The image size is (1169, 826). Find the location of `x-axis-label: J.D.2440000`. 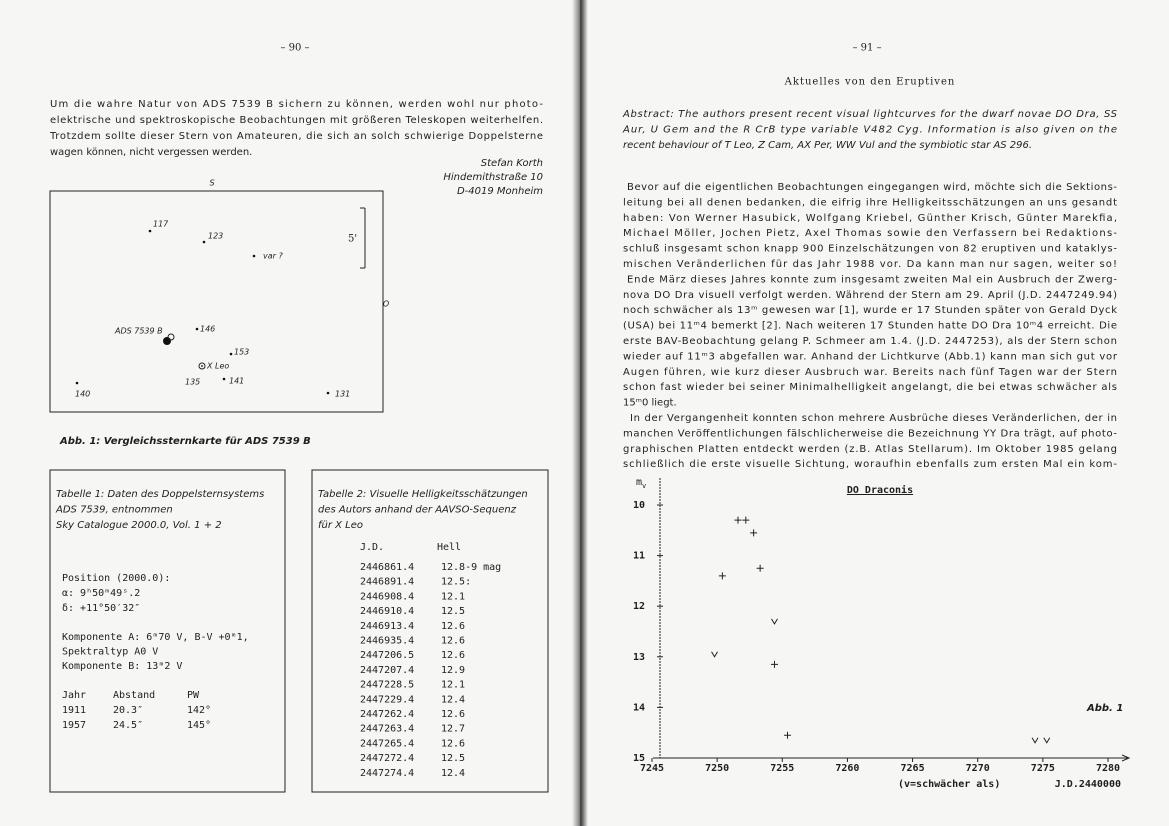

x-axis-label: J.D.2440000 is located at coordinates (1088, 784).